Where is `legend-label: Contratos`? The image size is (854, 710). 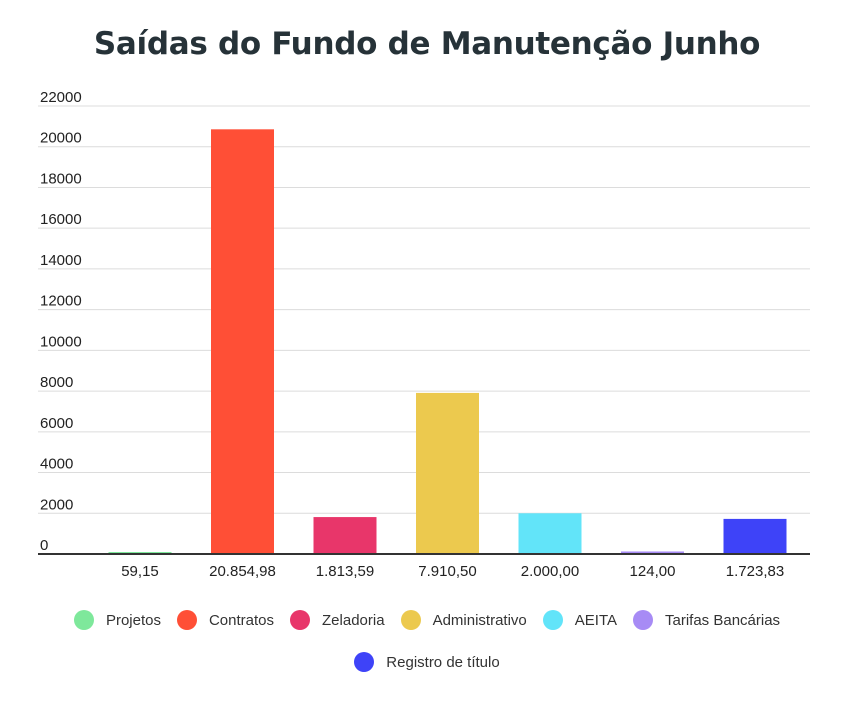 legend-label: Contratos is located at coordinates (241, 620).